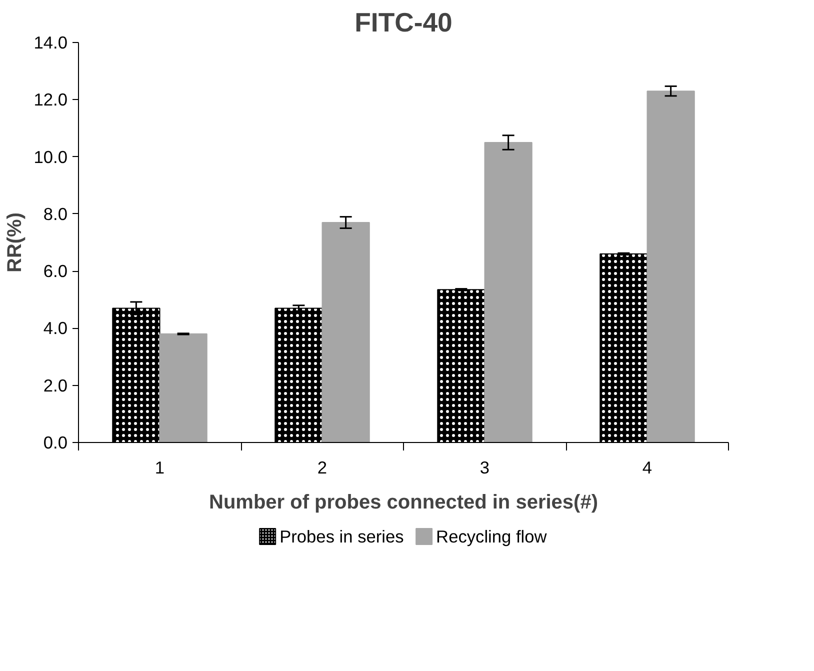 The height and width of the screenshot is (671, 814). Describe the element at coordinates (322, 468) in the screenshot. I see `x-tick-label: 2` at that location.